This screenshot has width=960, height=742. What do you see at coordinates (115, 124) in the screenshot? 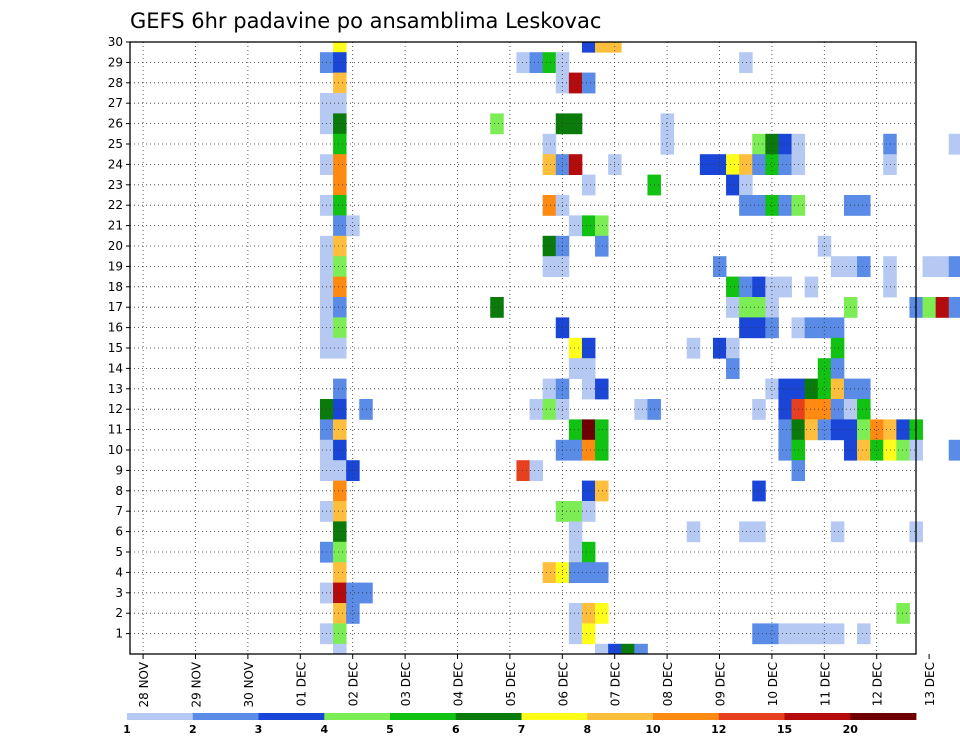
I see `y-tick-label: 26` at bounding box center [115, 124].